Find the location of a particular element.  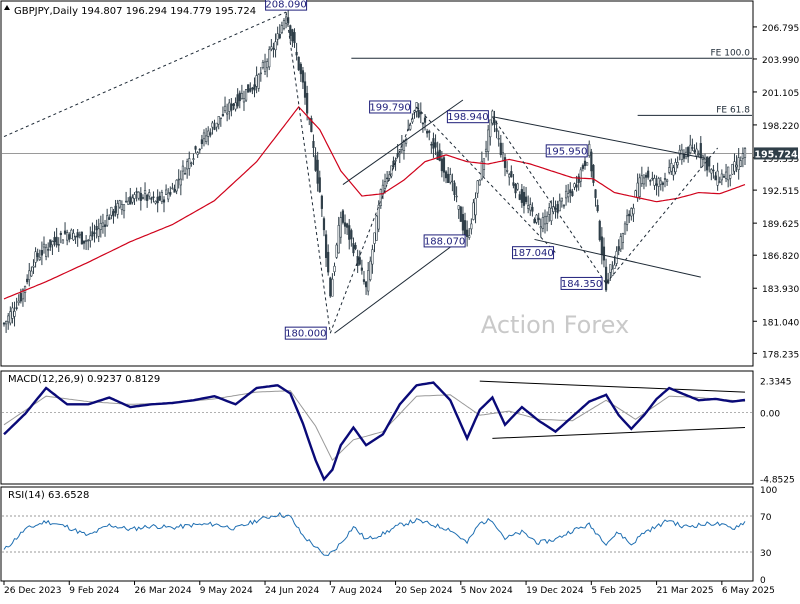

x-tick-label: 21 Mar 2025 is located at coordinates (685, 591).